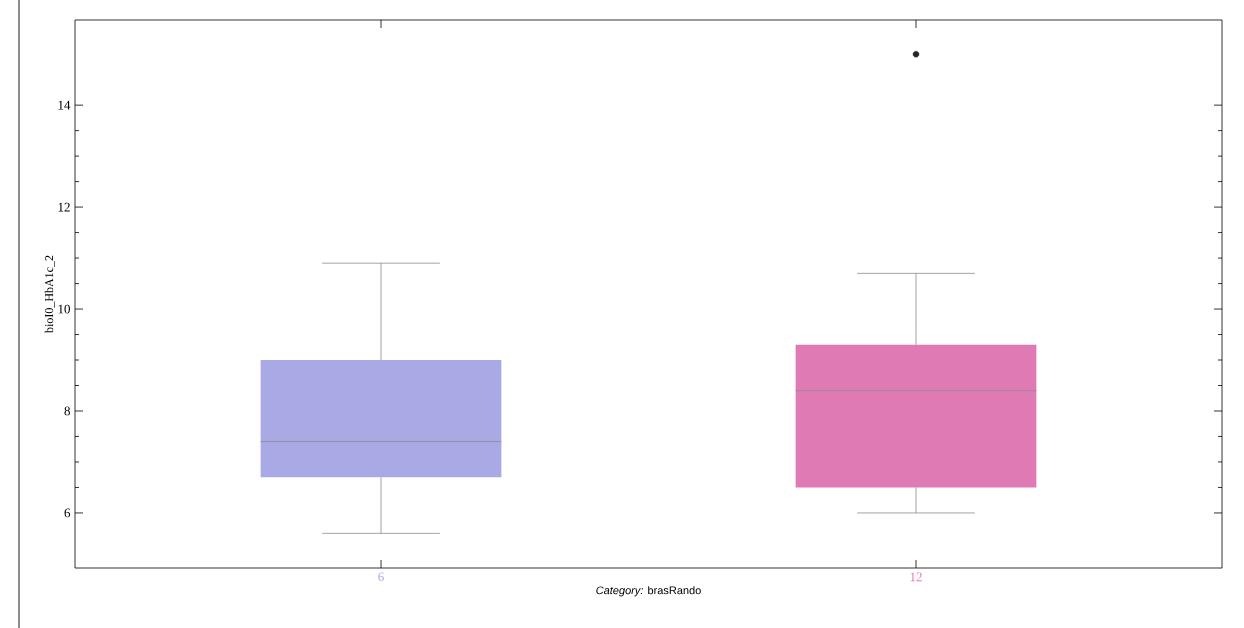 This screenshot has height=628, width=1244. Describe the element at coordinates (64, 309) in the screenshot. I see `y-tick-label: 10` at that location.